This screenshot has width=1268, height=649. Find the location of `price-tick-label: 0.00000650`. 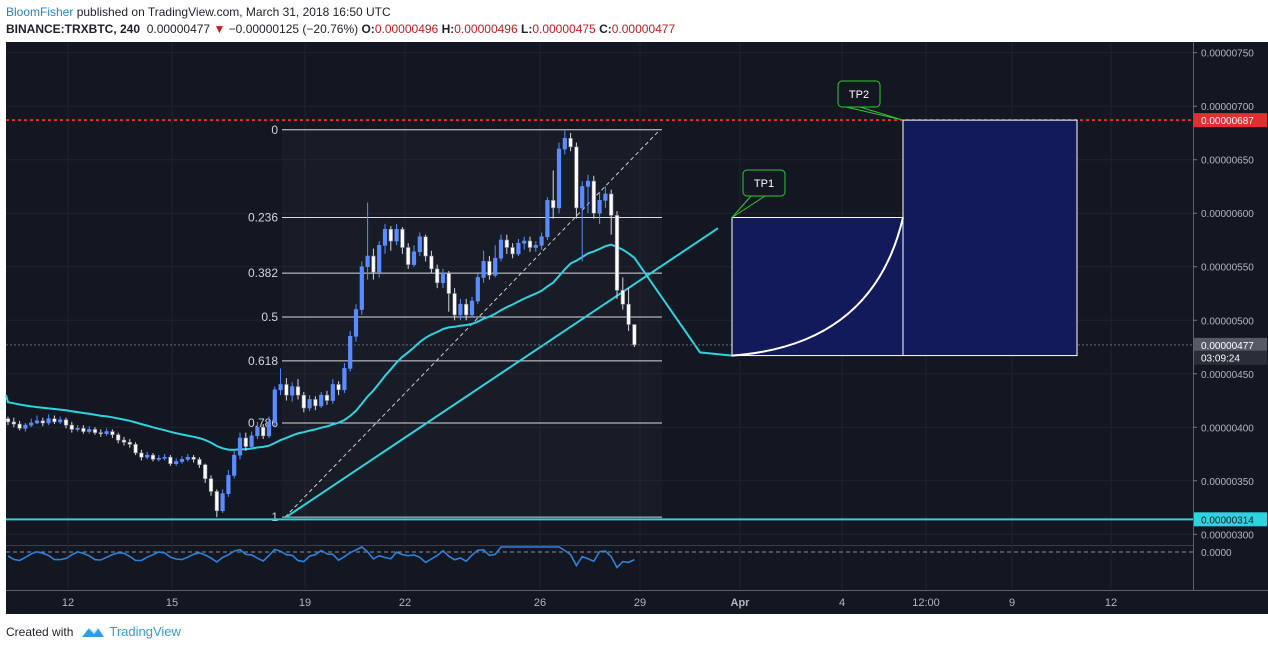

price-tick-label: 0.00000650 is located at coordinates (1227, 161).